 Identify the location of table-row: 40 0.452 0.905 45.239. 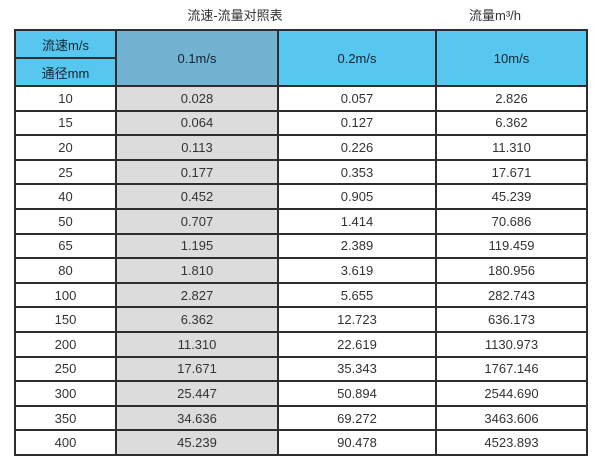
(301, 196).